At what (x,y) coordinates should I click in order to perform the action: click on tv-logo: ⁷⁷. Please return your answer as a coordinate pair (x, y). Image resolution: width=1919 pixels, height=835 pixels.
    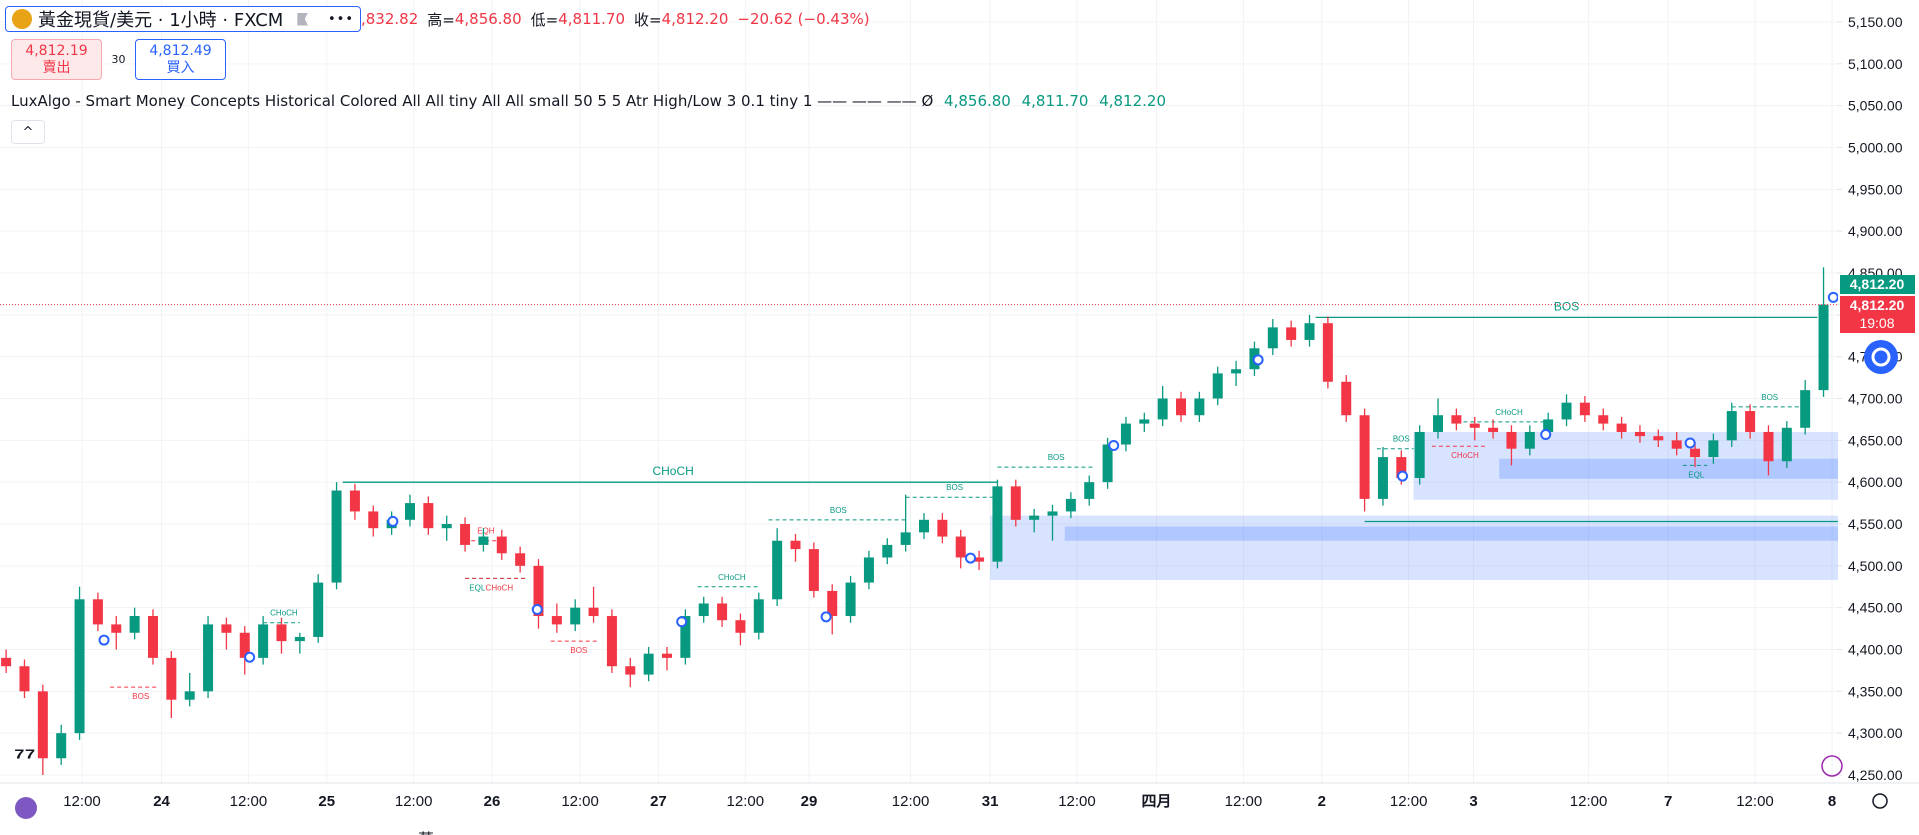
    Looking at the image, I should click on (24, 756).